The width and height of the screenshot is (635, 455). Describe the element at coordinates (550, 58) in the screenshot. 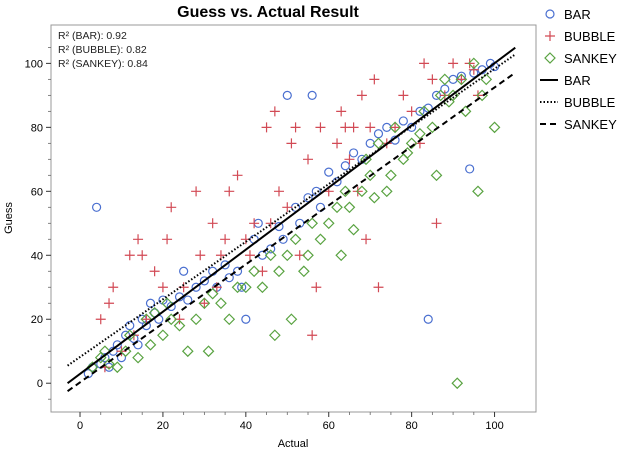

I see `legend-sankey-marker` at that location.